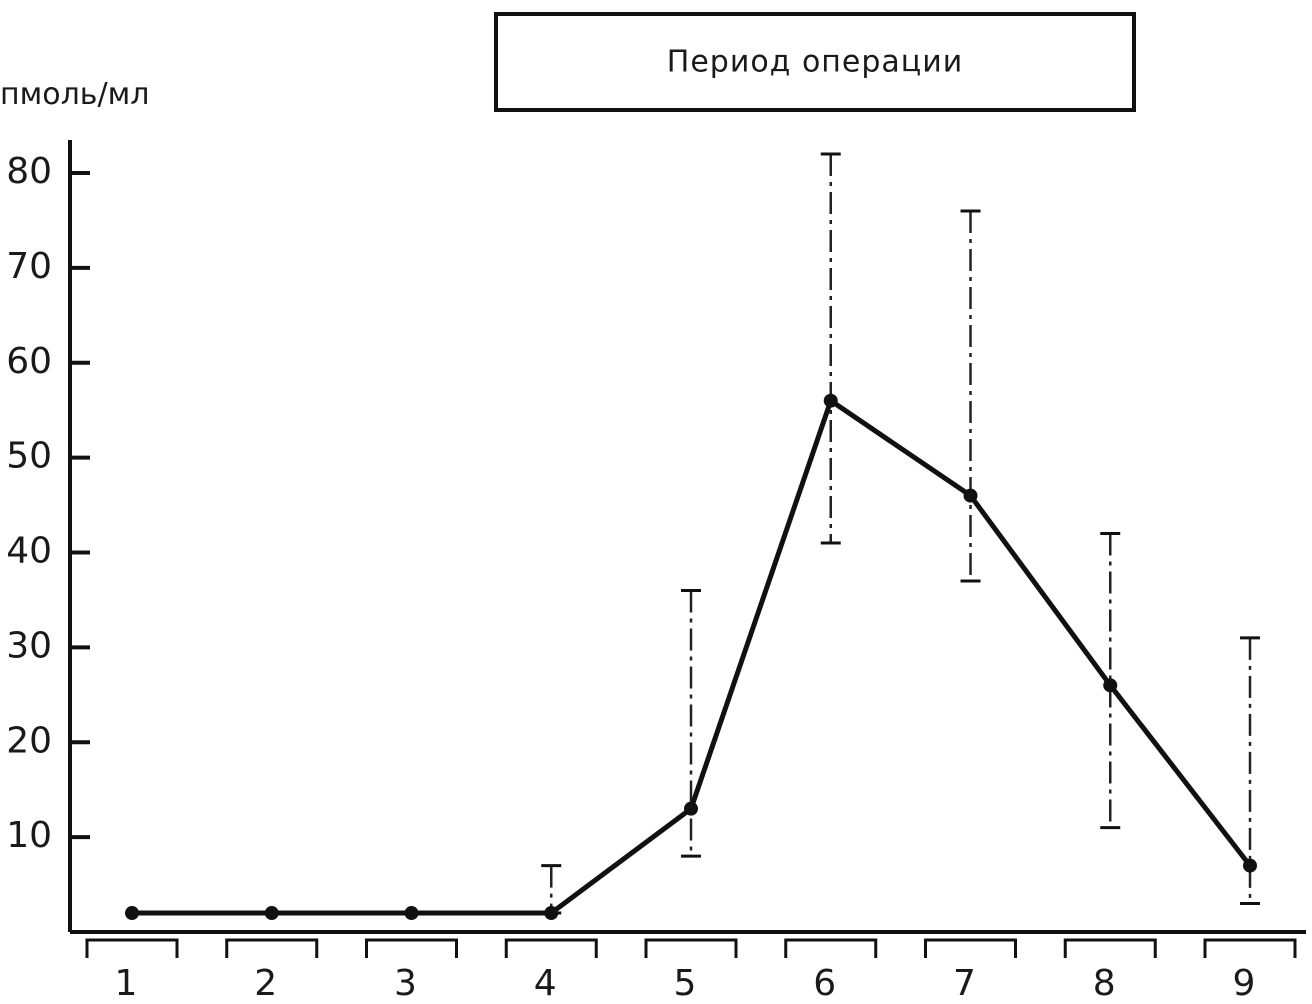  Describe the element at coordinates (824, 983) in the screenshot. I see `x-tick-label: 6` at that location.